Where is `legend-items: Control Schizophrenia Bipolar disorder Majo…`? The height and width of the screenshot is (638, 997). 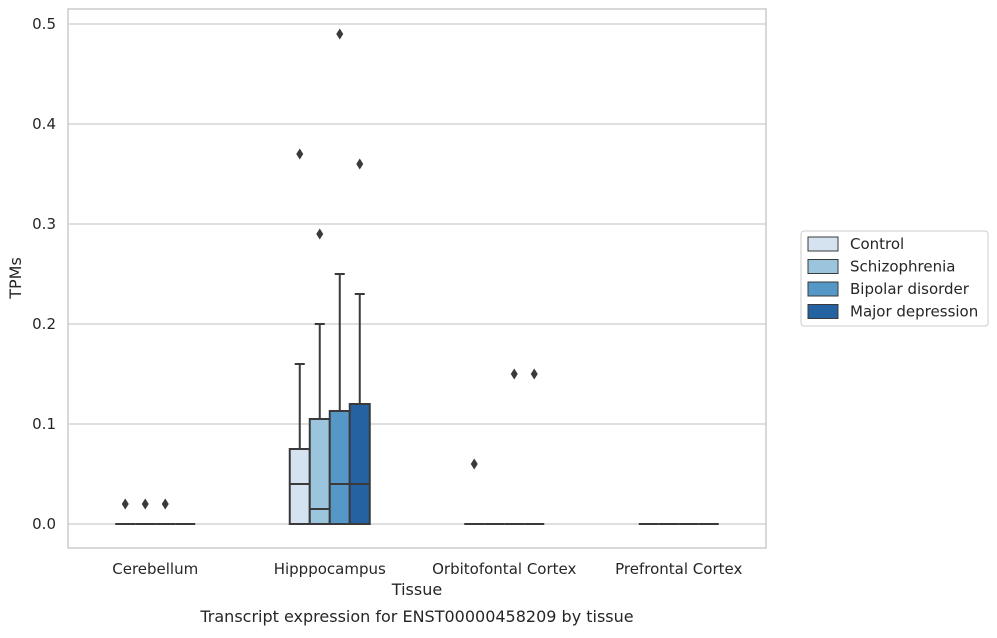 legend-items: Control Schizophrenia Bipolar disorder Majo… is located at coordinates (892, 278).